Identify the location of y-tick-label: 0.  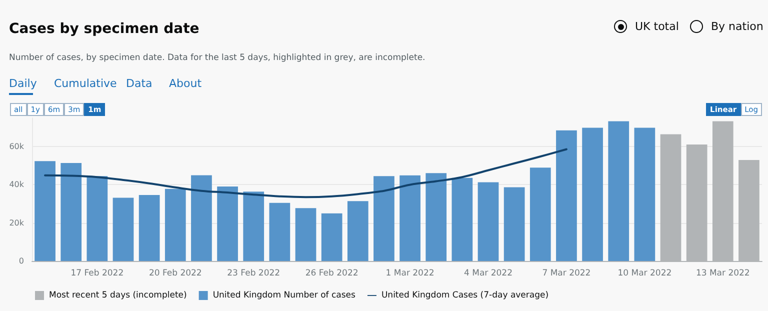
(21, 261).